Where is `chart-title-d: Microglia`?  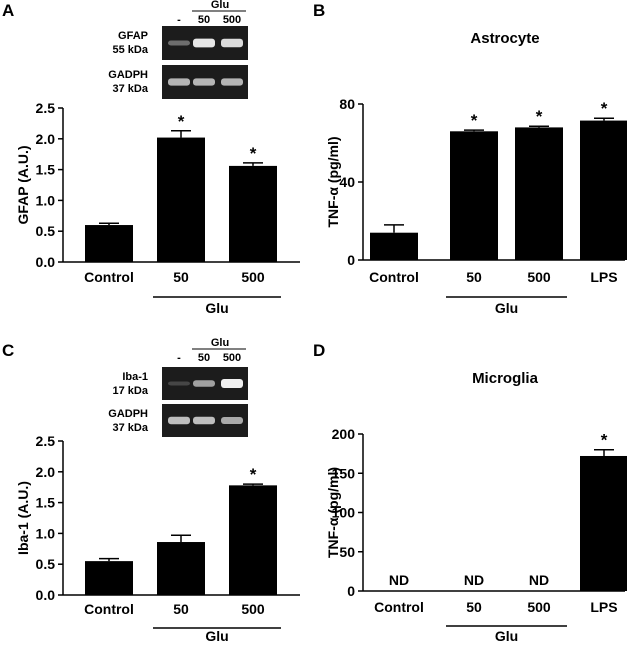
chart-title-d: Microglia is located at coordinates (505, 378).